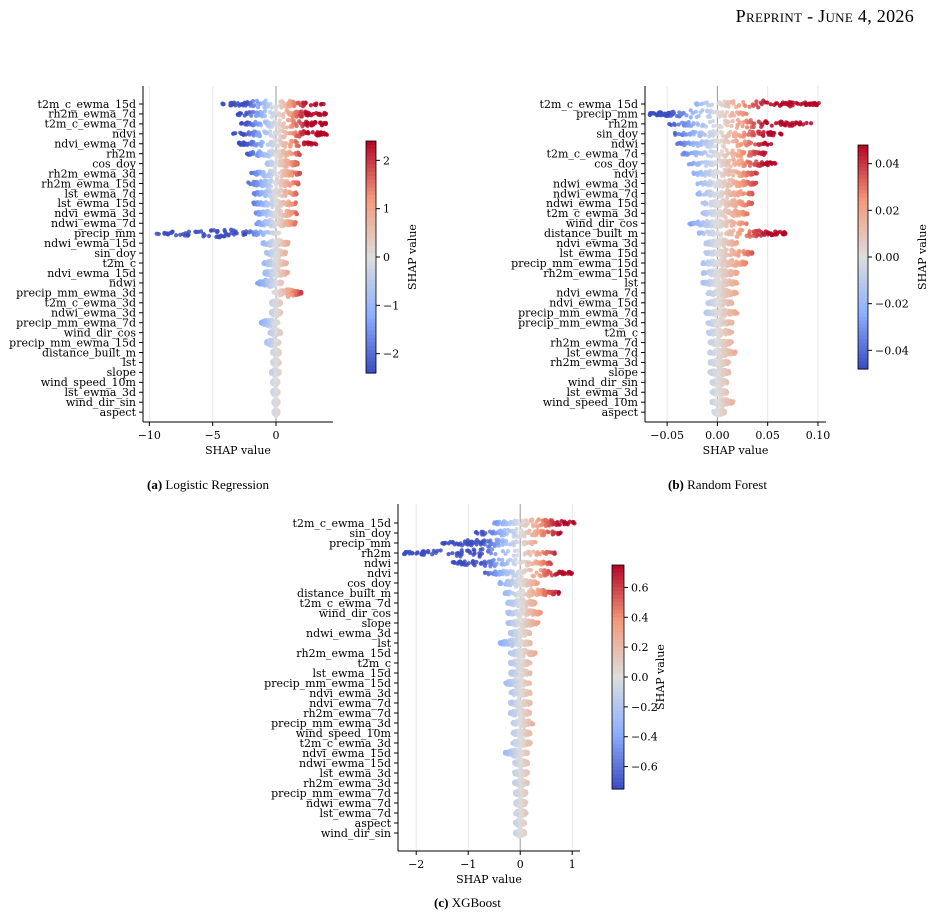 This screenshot has width=944, height=917. Describe the element at coordinates (386, 257) in the screenshot. I see `colorbar-tick-label: 0` at that location.